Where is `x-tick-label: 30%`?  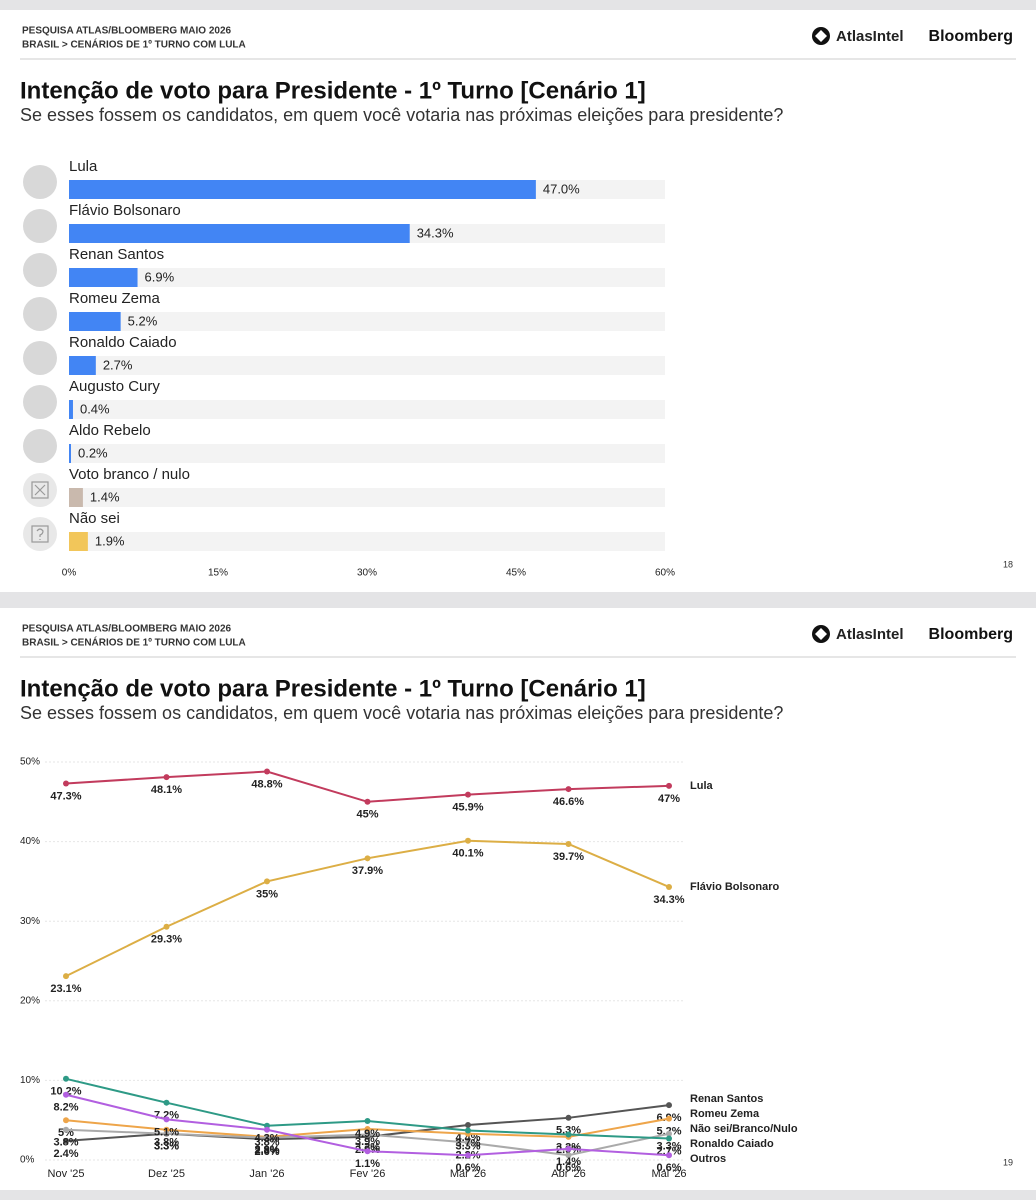 x-tick-label: 30% is located at coordinates (367, 573).